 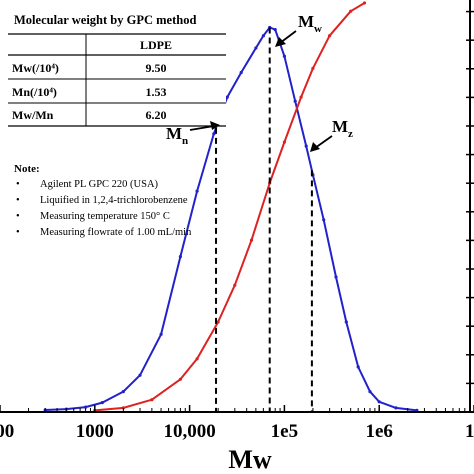 I want to click on table-row-value: 1.53, so click(x=156, y=92).